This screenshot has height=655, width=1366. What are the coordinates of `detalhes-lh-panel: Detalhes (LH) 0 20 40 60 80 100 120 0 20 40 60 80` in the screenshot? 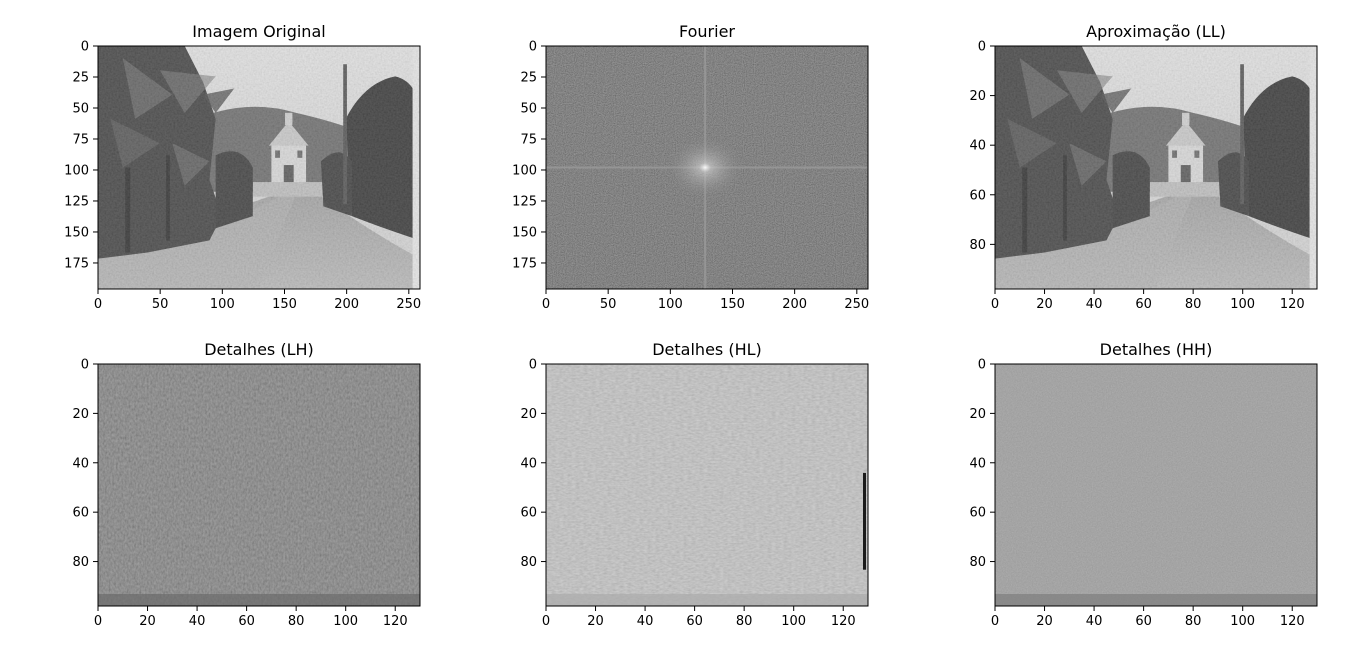 It's located at (246, 484).